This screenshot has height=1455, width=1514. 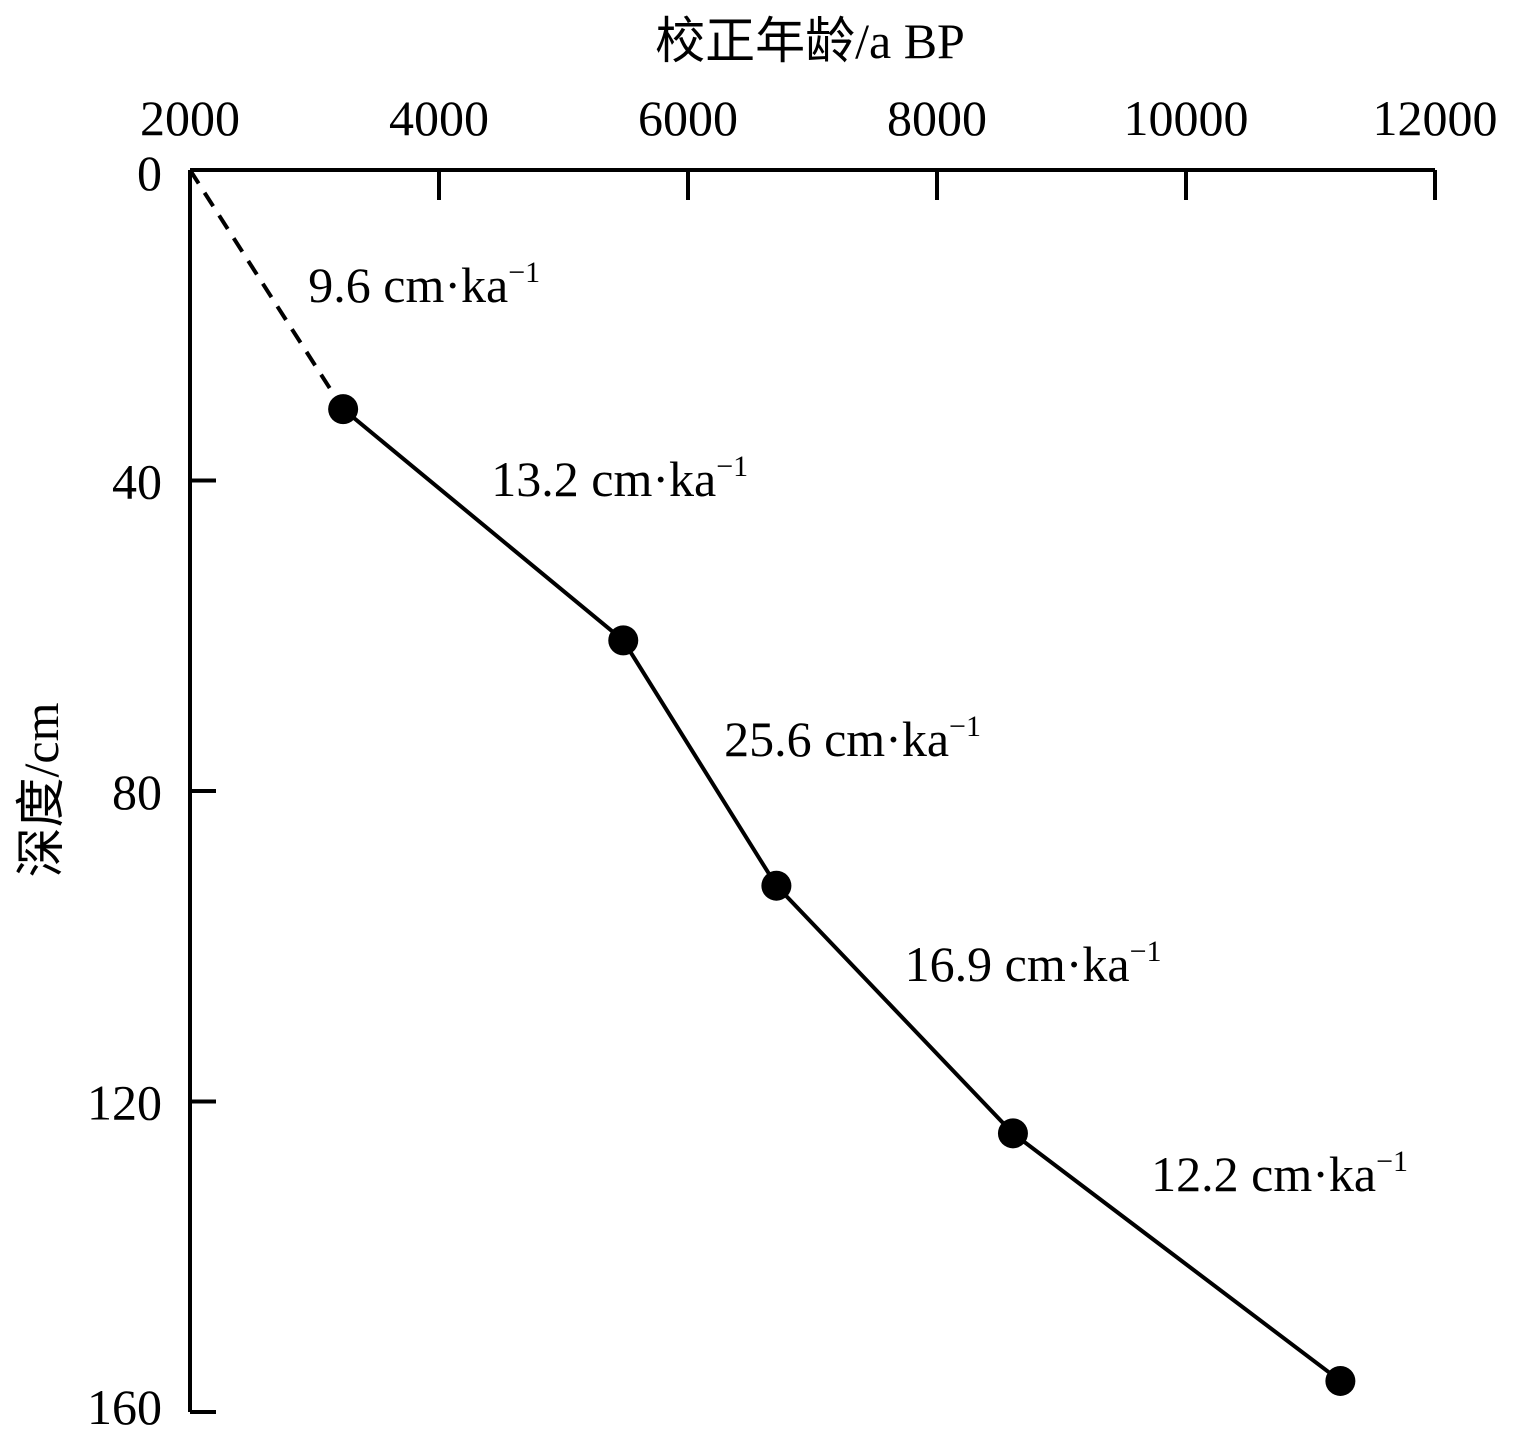 What do you see at coordinates (774, 739) in the screenshot?
I see `rate-value: 25.6` at bounding box center [774, 739].